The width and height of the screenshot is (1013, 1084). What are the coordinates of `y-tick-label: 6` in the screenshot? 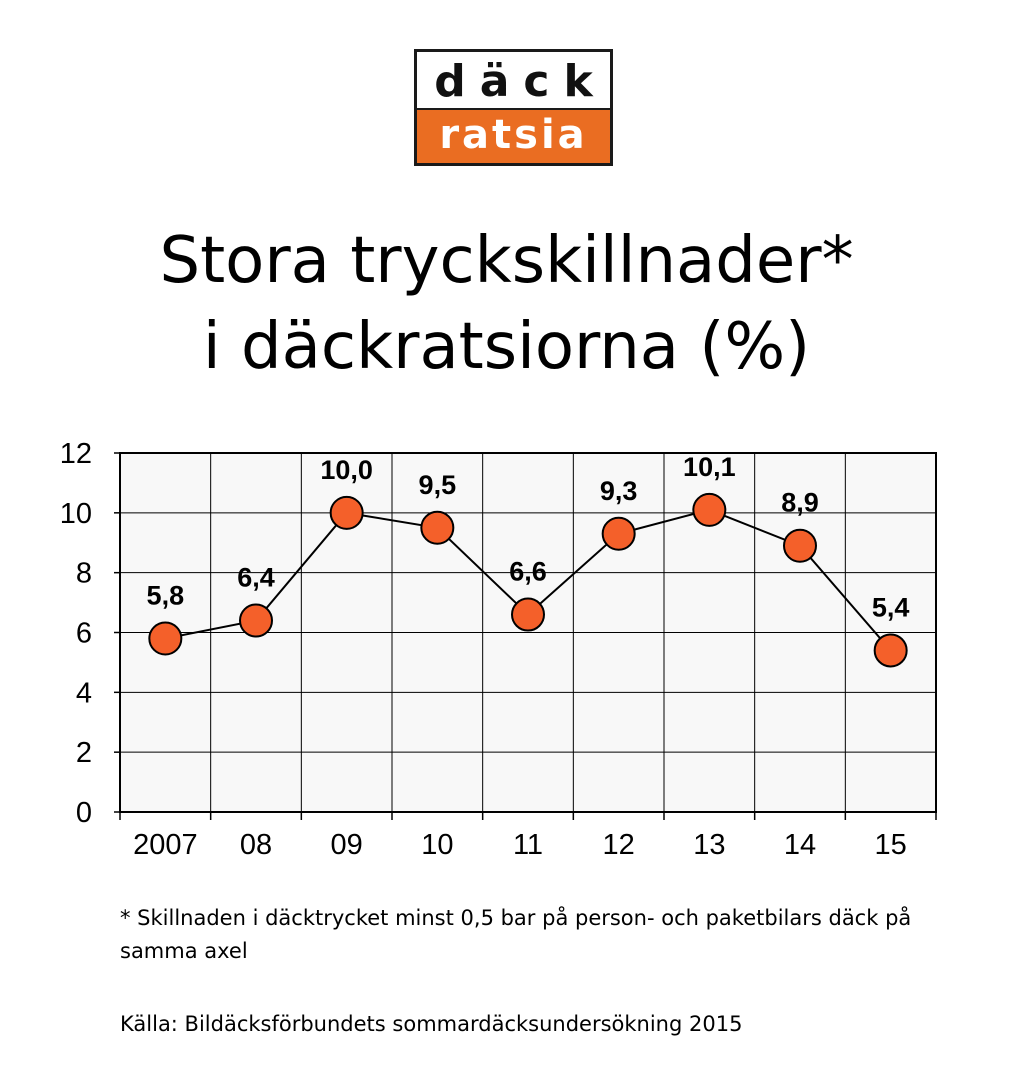 It's located at (84, 634).